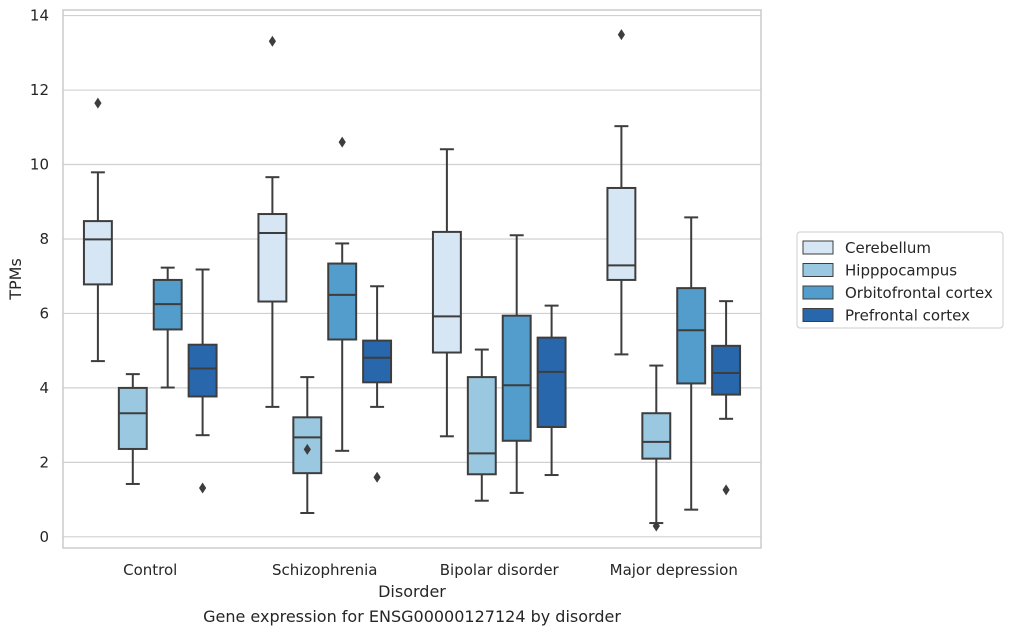  Describe the element at coordinates (44, 388) in the screenshot. I see `y-tick-label: 4` at that location.